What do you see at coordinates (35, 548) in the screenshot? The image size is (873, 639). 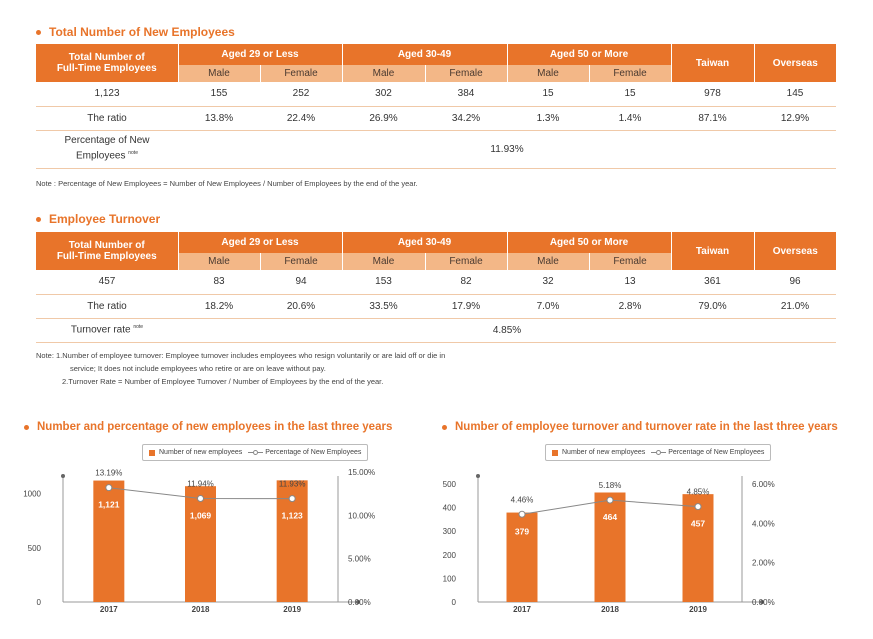 I see `y-left-tick-label: 500` at bounding box center [35, 548].